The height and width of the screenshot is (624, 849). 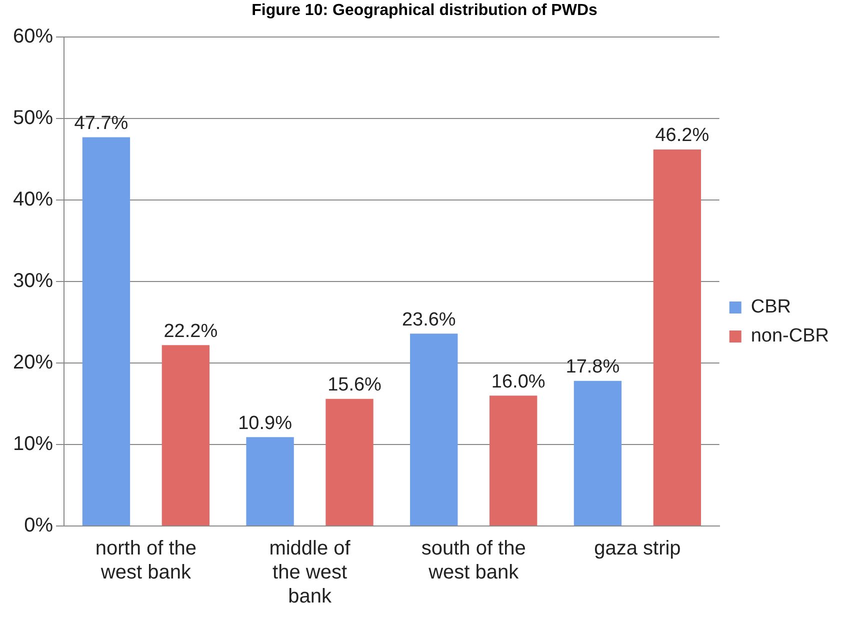 What do you see at coordinates (593, 367) in the screenshot?
I see `data-label: 17.8%` at bounding box center [593, 367].